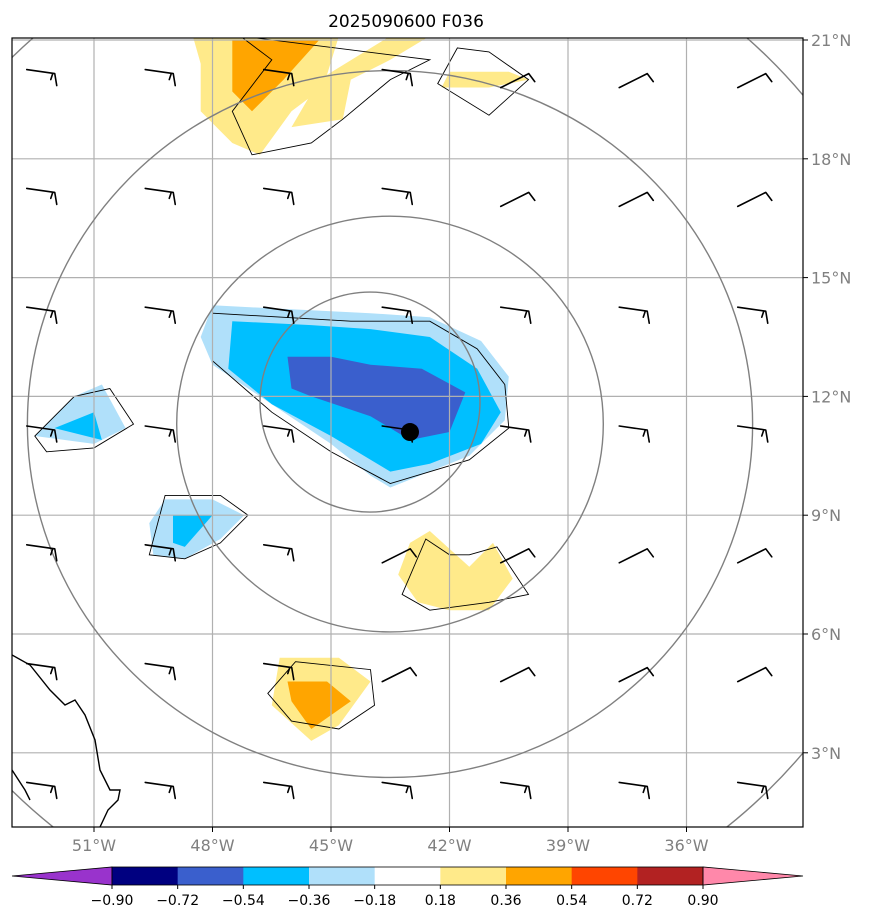  What do you see at coordinates (94, 845) in the screenshot?
I see `x-tick-label: 51°W` at bounding box center [94, 845].